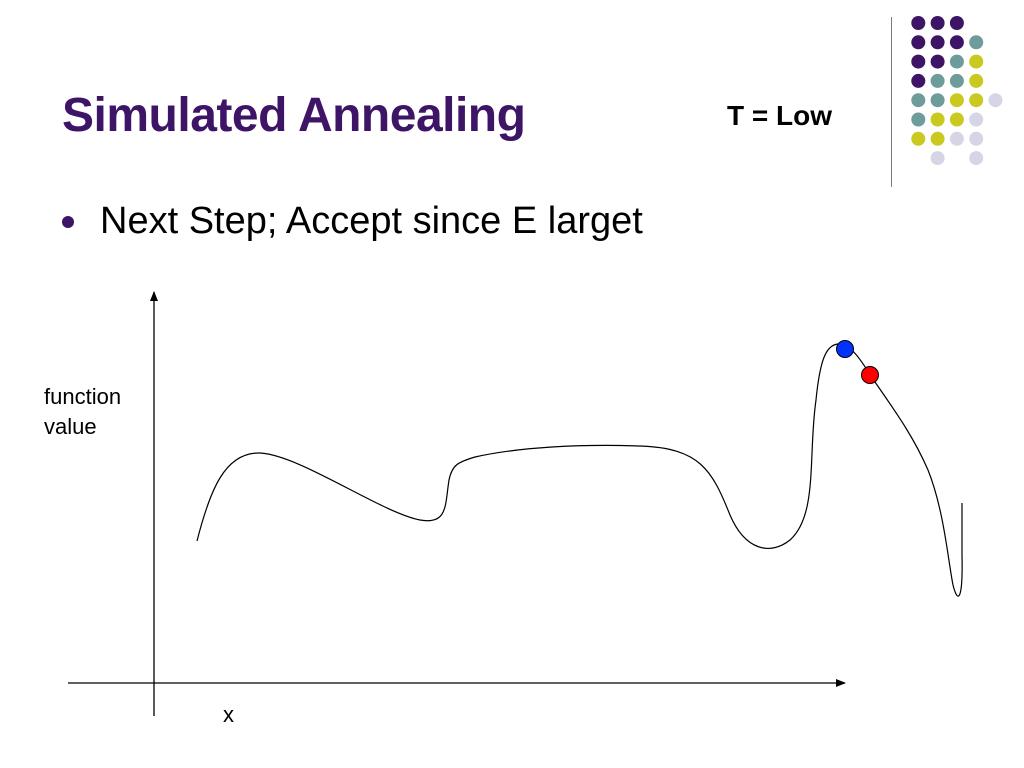 This screenshot has width=1024, height=768. I want to click on next-state-marker, so click(870, 375).